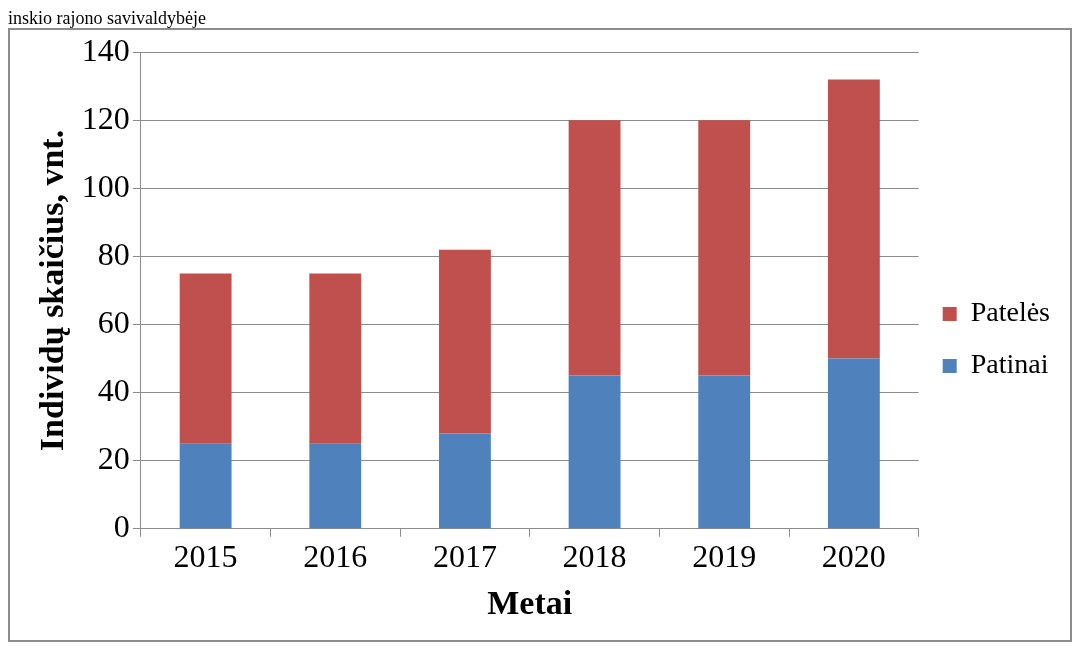 This screenshot has height=658, width=1089. What do you see at coordinates (530, 603) in the screenshot?
I see `x-axis-title: Metai` at bounding box center [530, 603].